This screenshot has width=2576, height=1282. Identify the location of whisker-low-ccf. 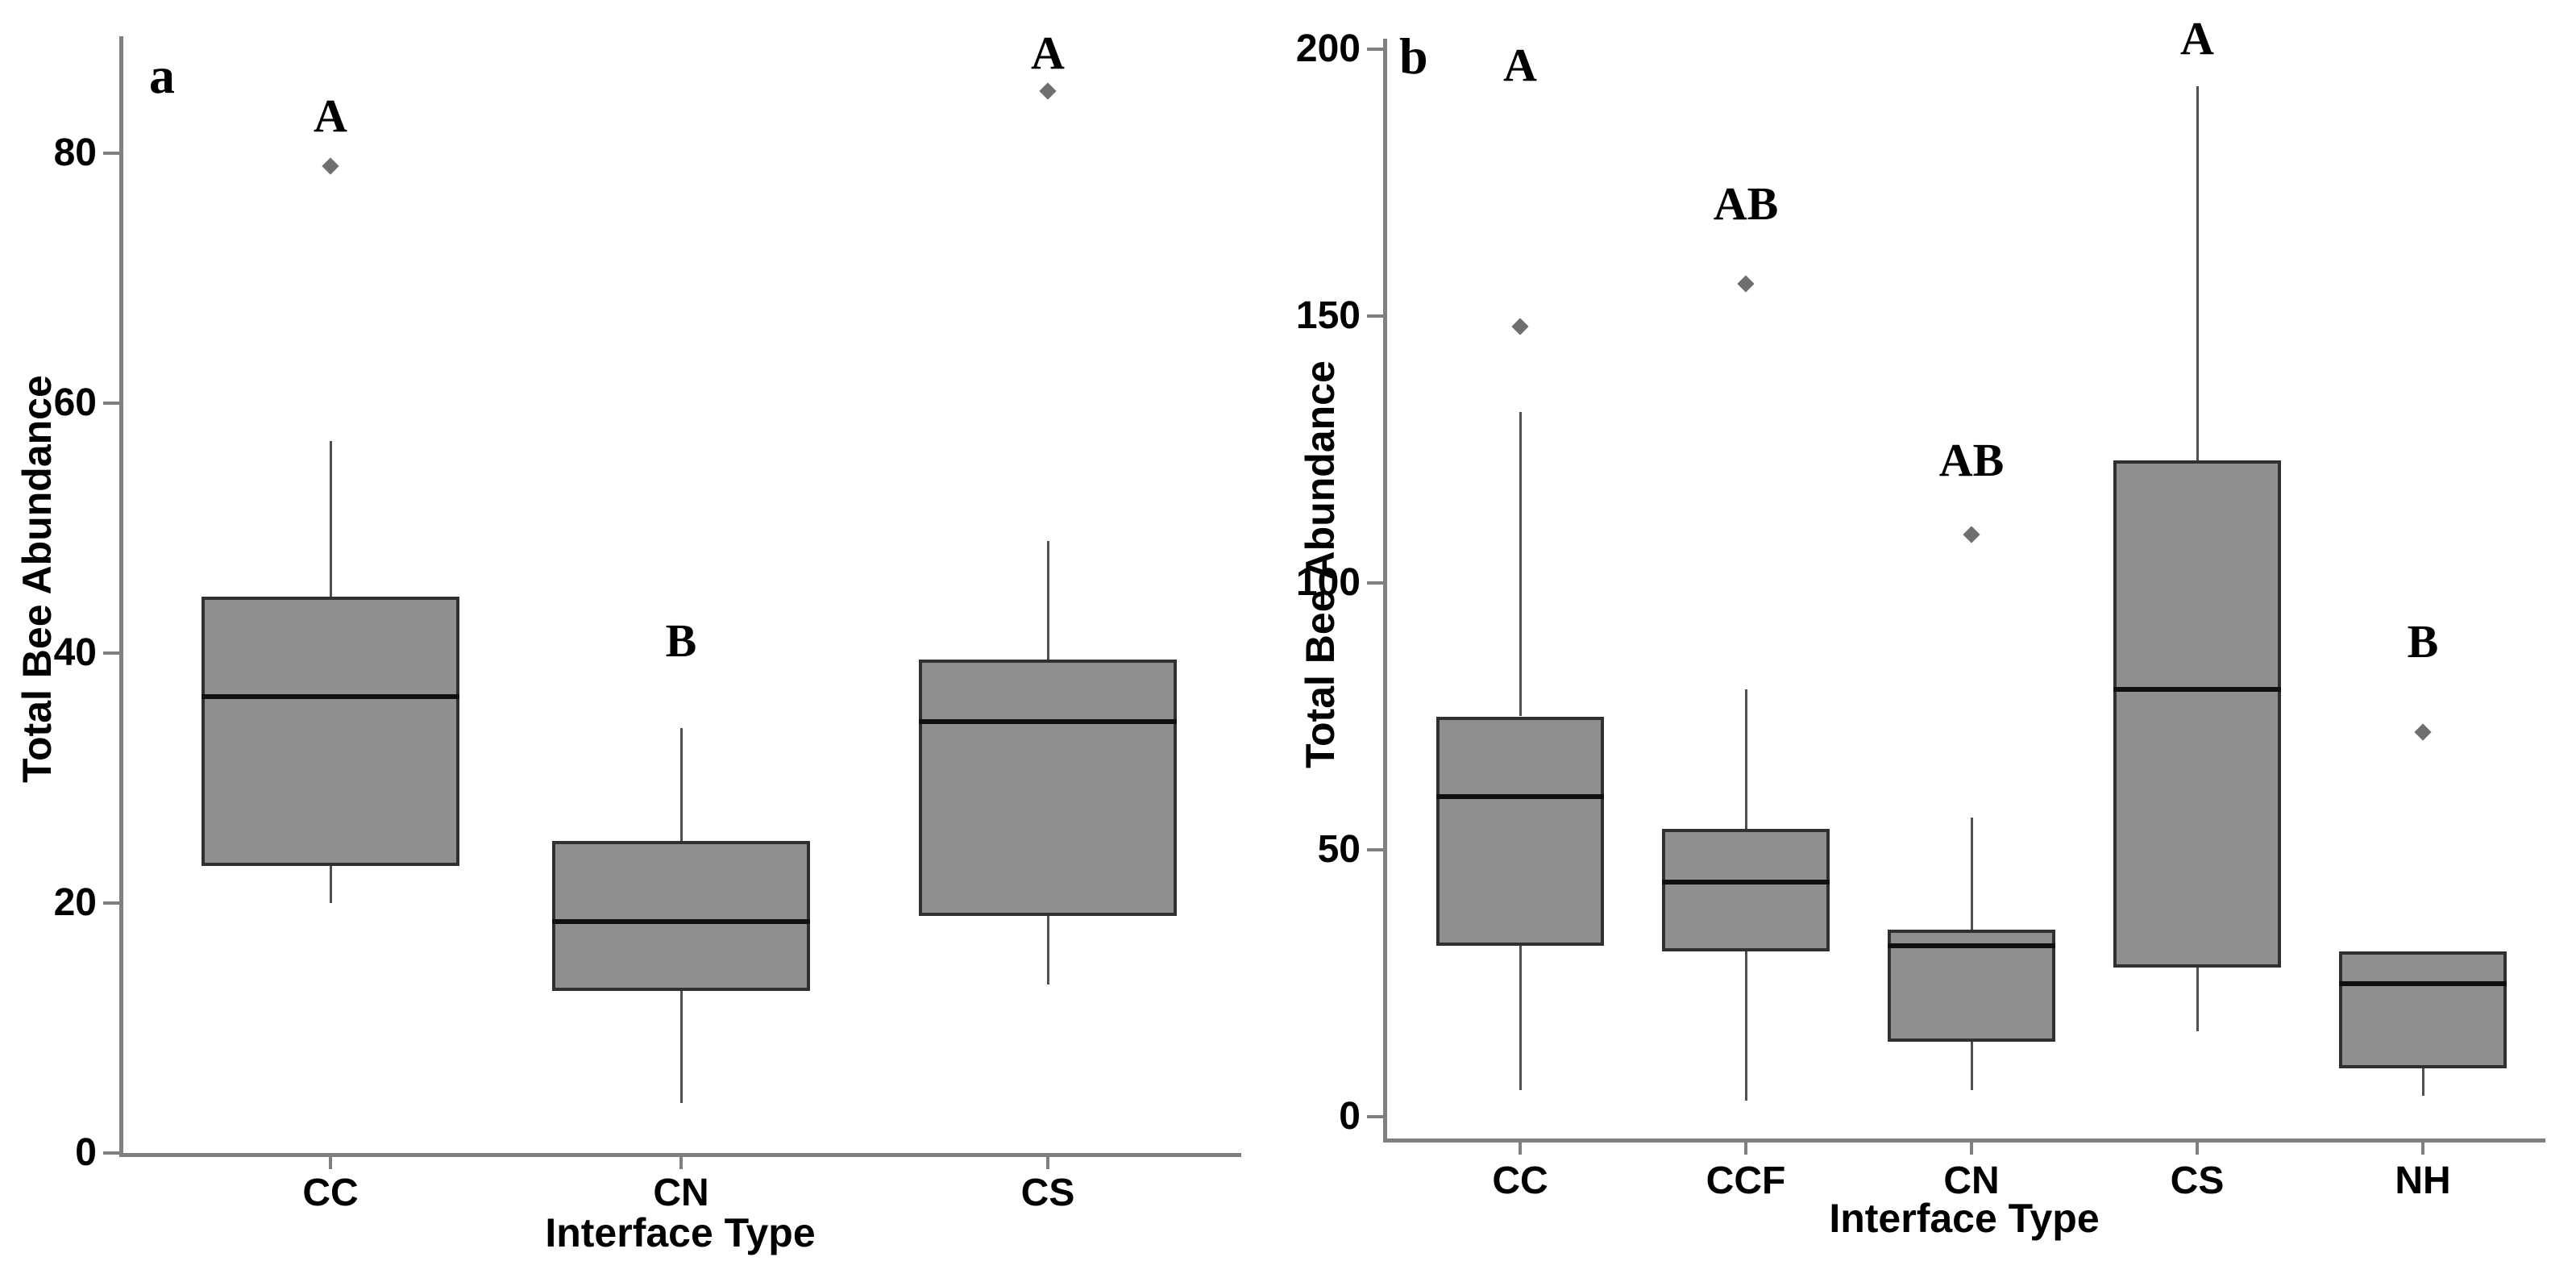
(1746, 1026).